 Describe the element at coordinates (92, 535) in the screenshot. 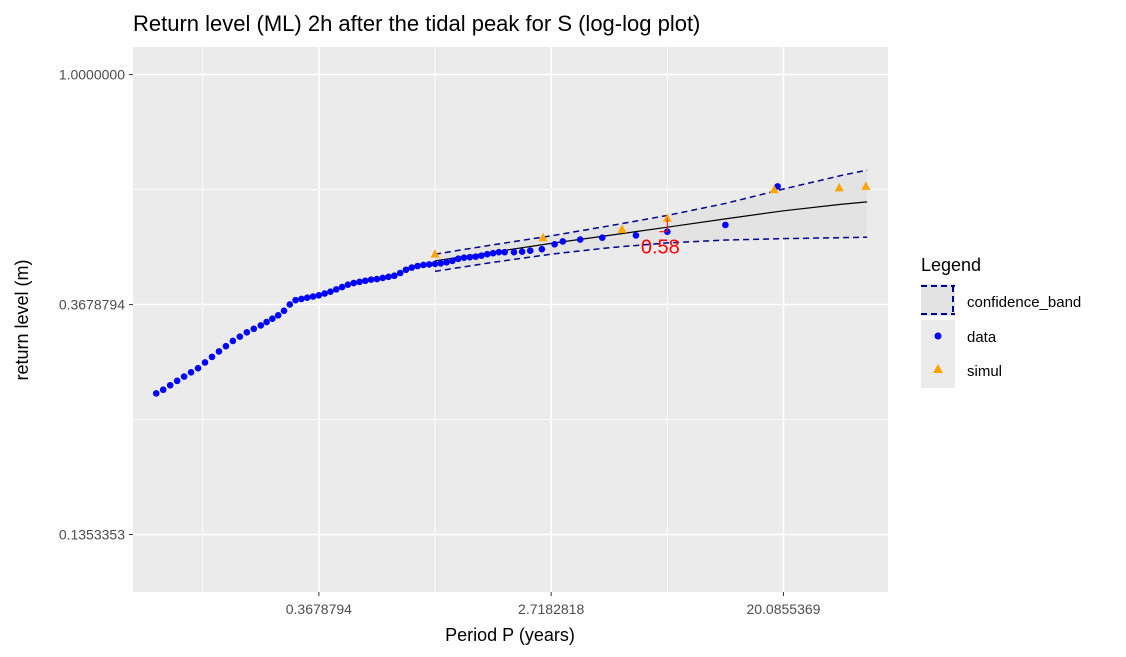

I see `y-tick-label: 0.1353353` at that location.